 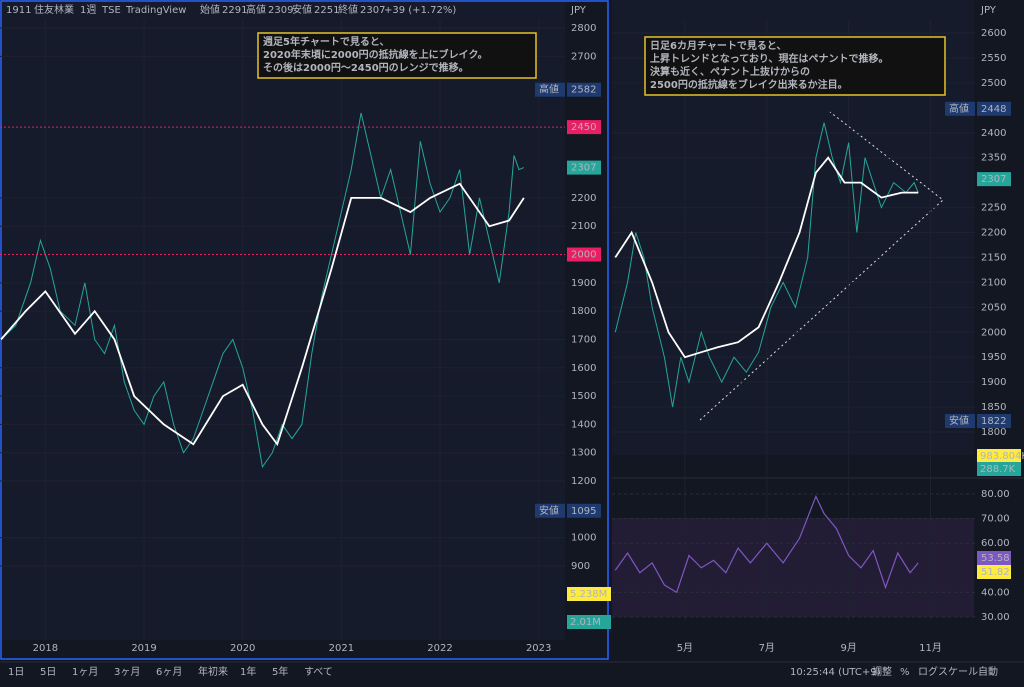 I want to click on annotation-text: 日足6カ月チャートで見ると、, so click(x=718, y=46).